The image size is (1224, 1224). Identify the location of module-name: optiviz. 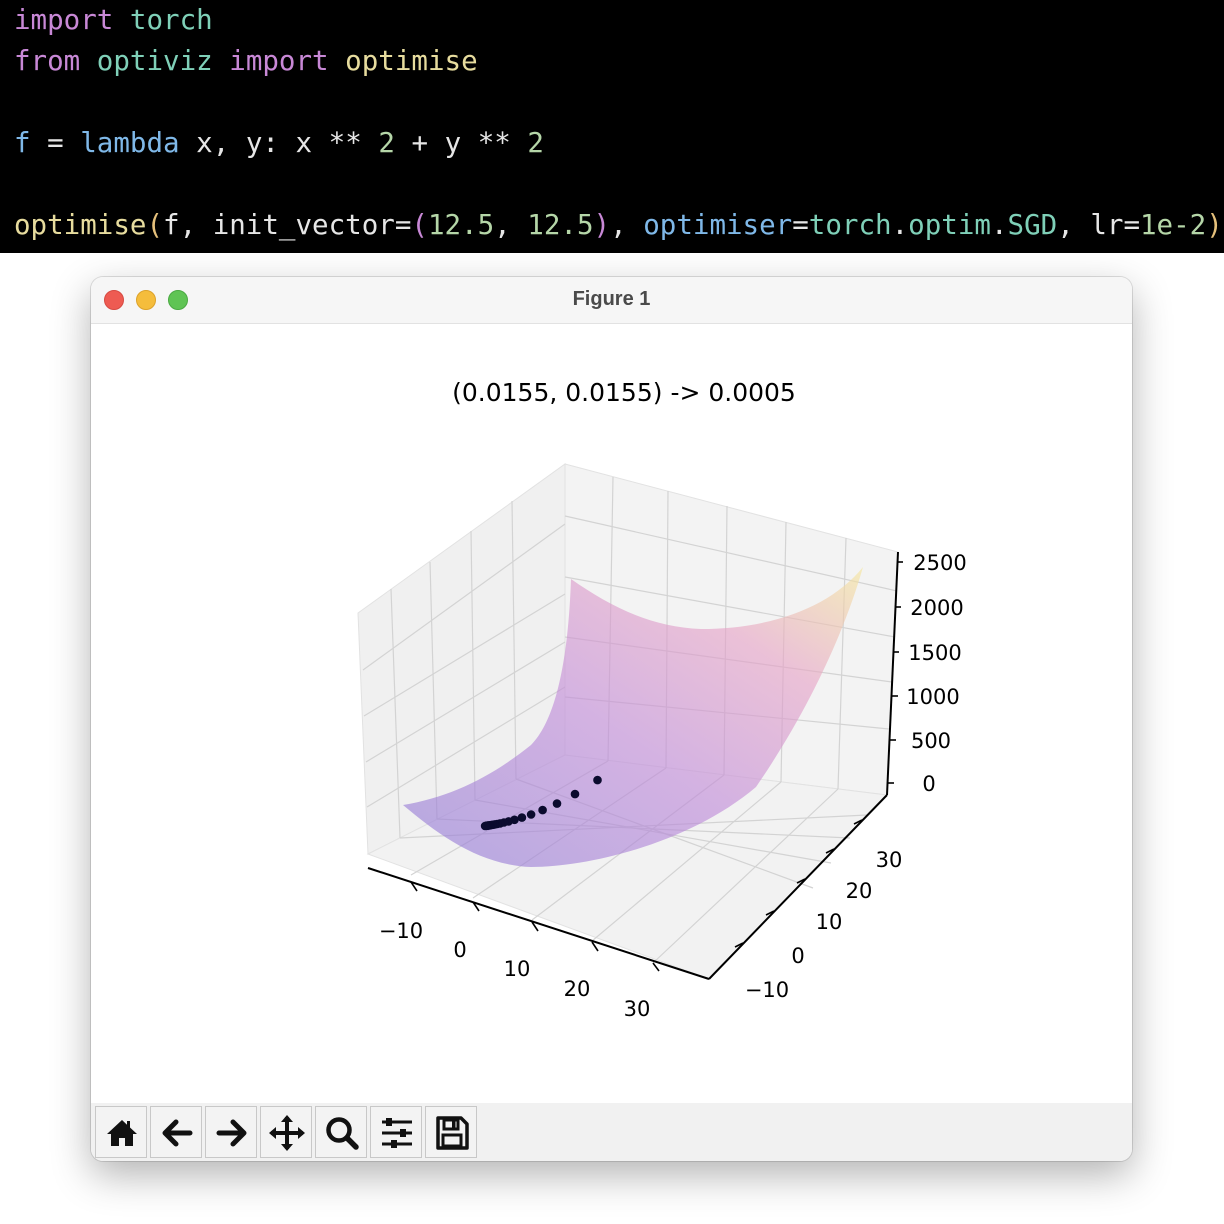
(154, 61).